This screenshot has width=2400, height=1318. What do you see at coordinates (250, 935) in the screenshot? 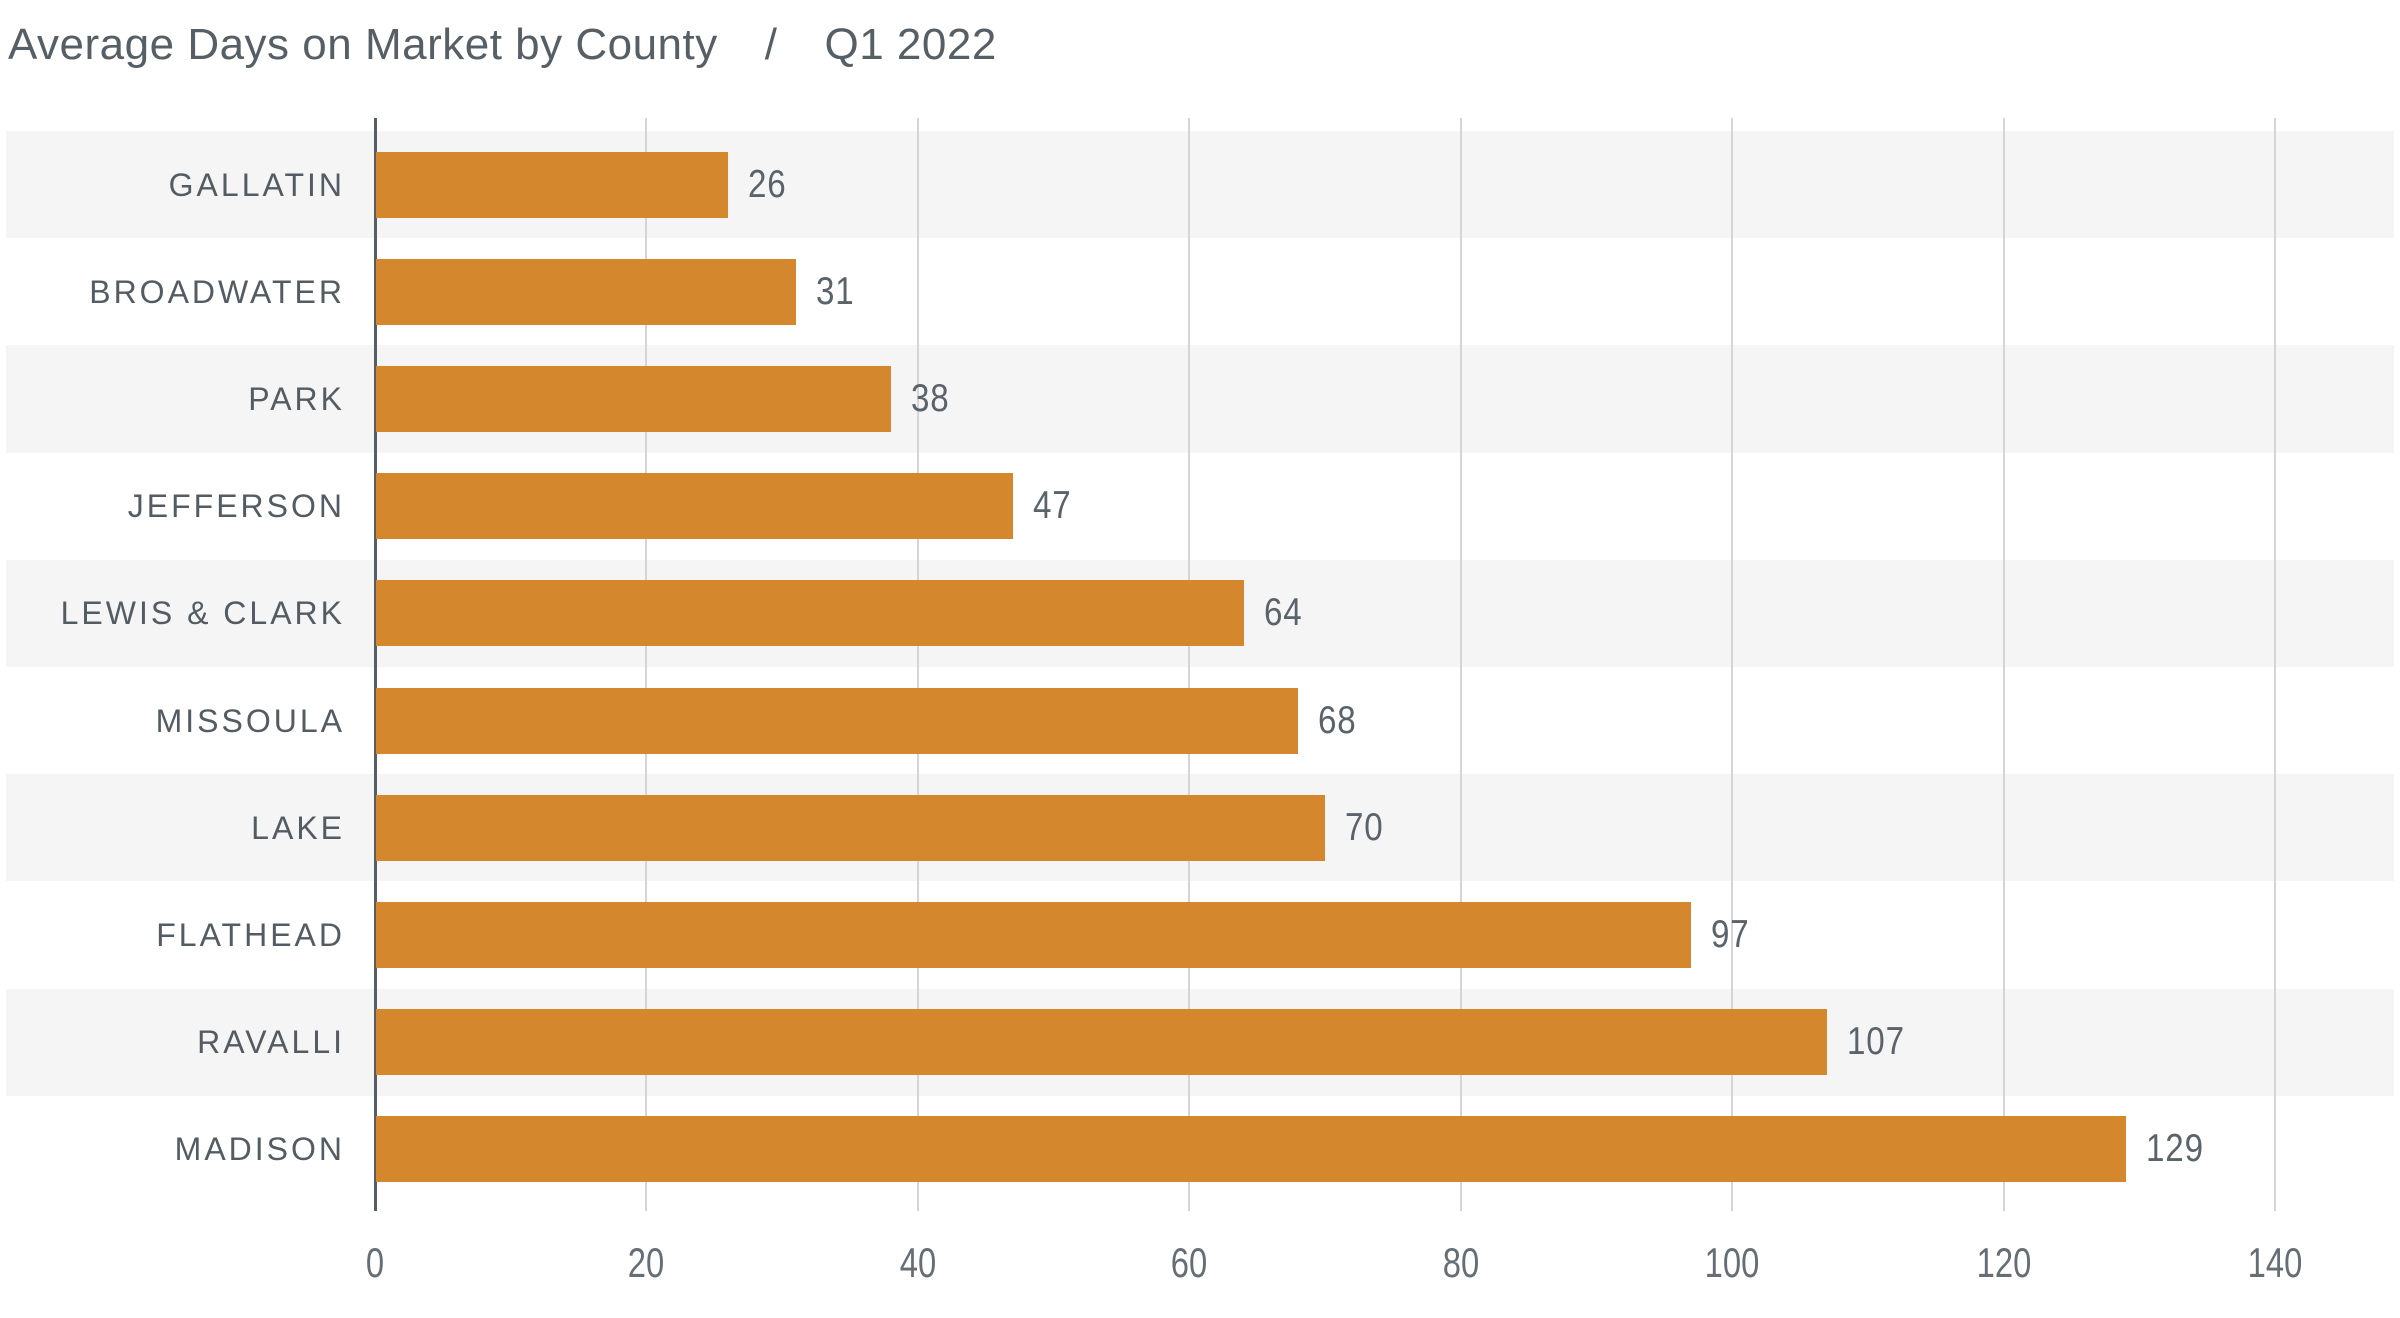
I see `county-label: FLATHEAD` at bounding box center [250, 935].